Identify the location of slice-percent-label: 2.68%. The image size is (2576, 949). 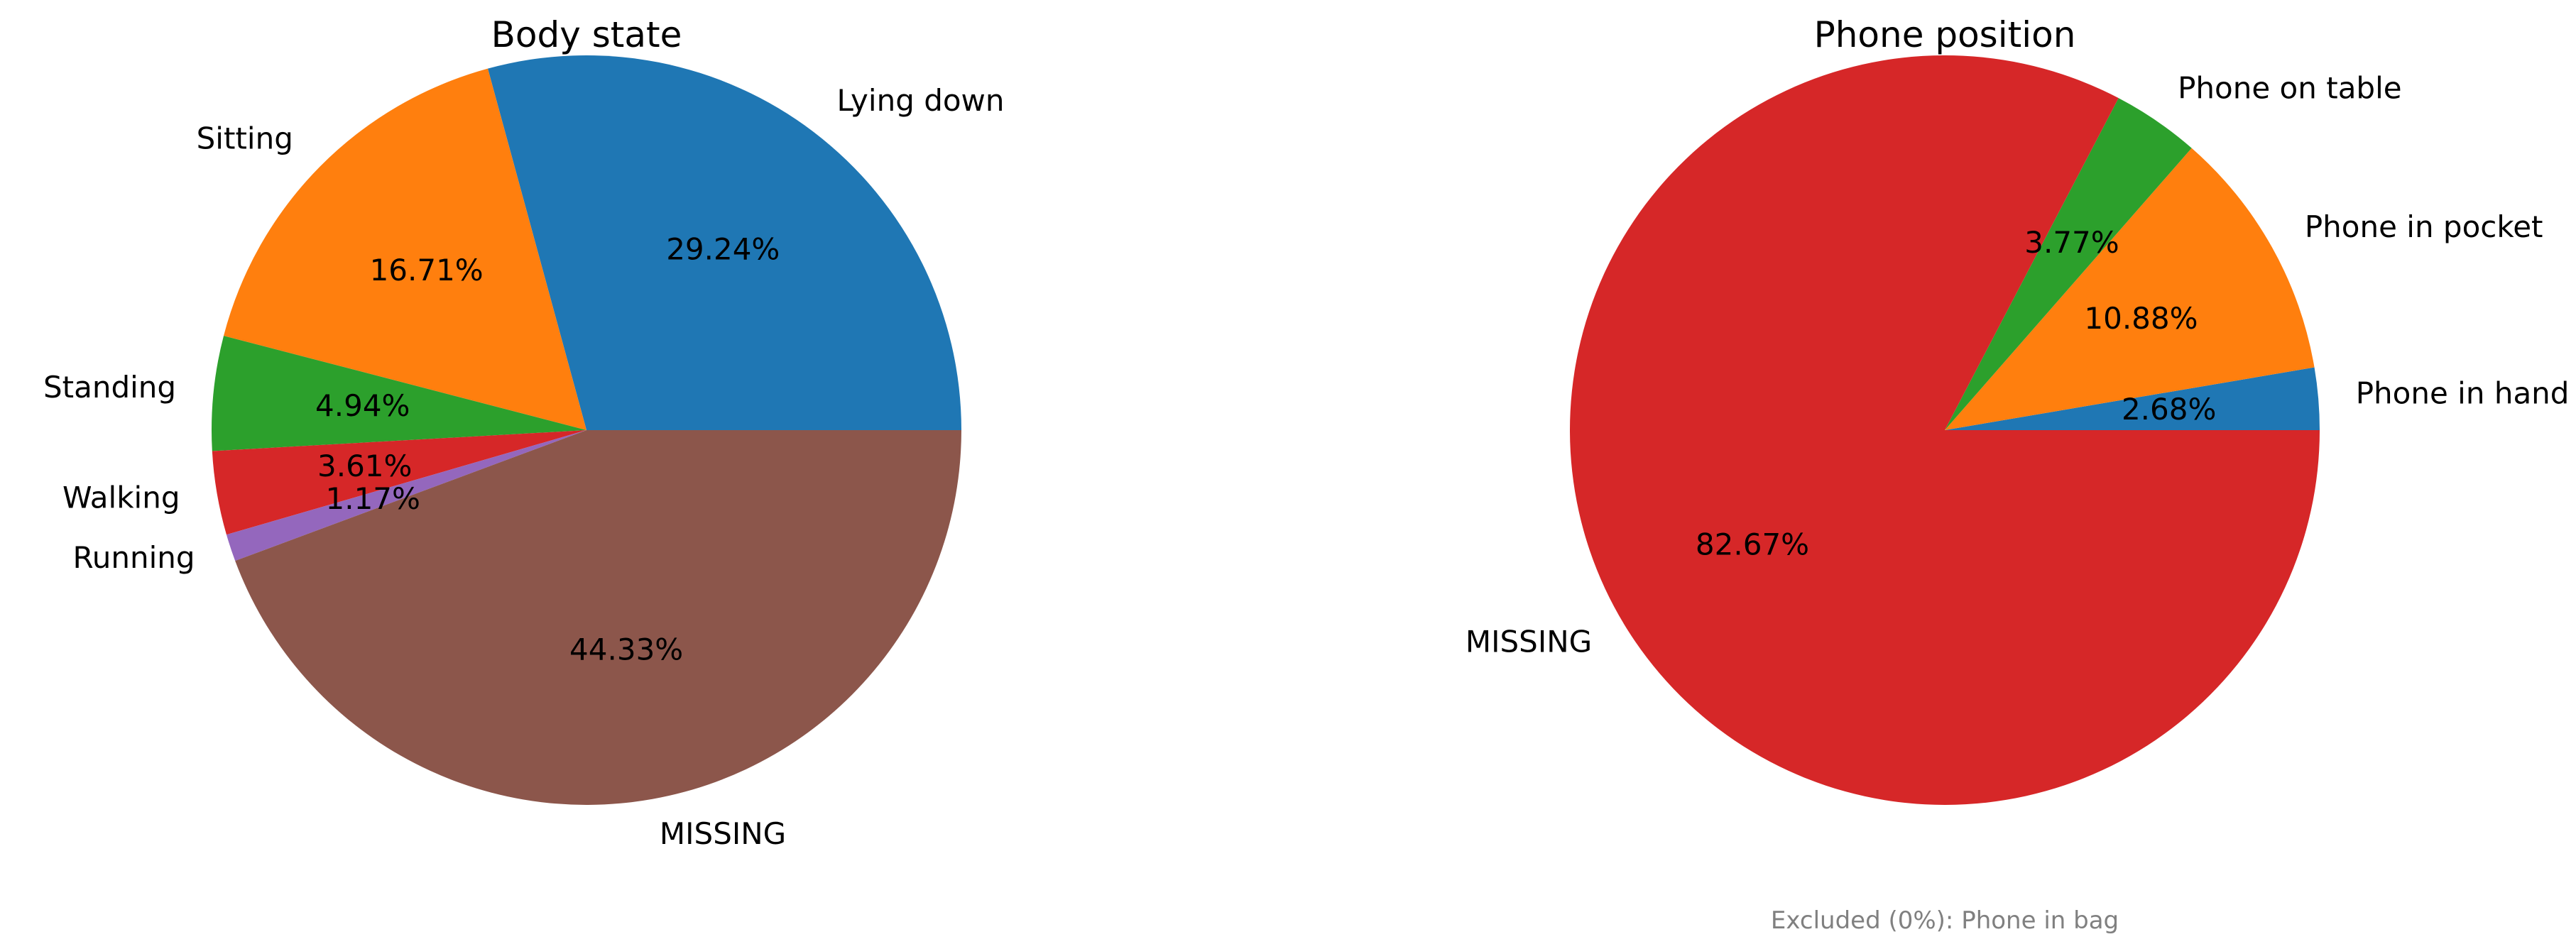
(2169, 409).